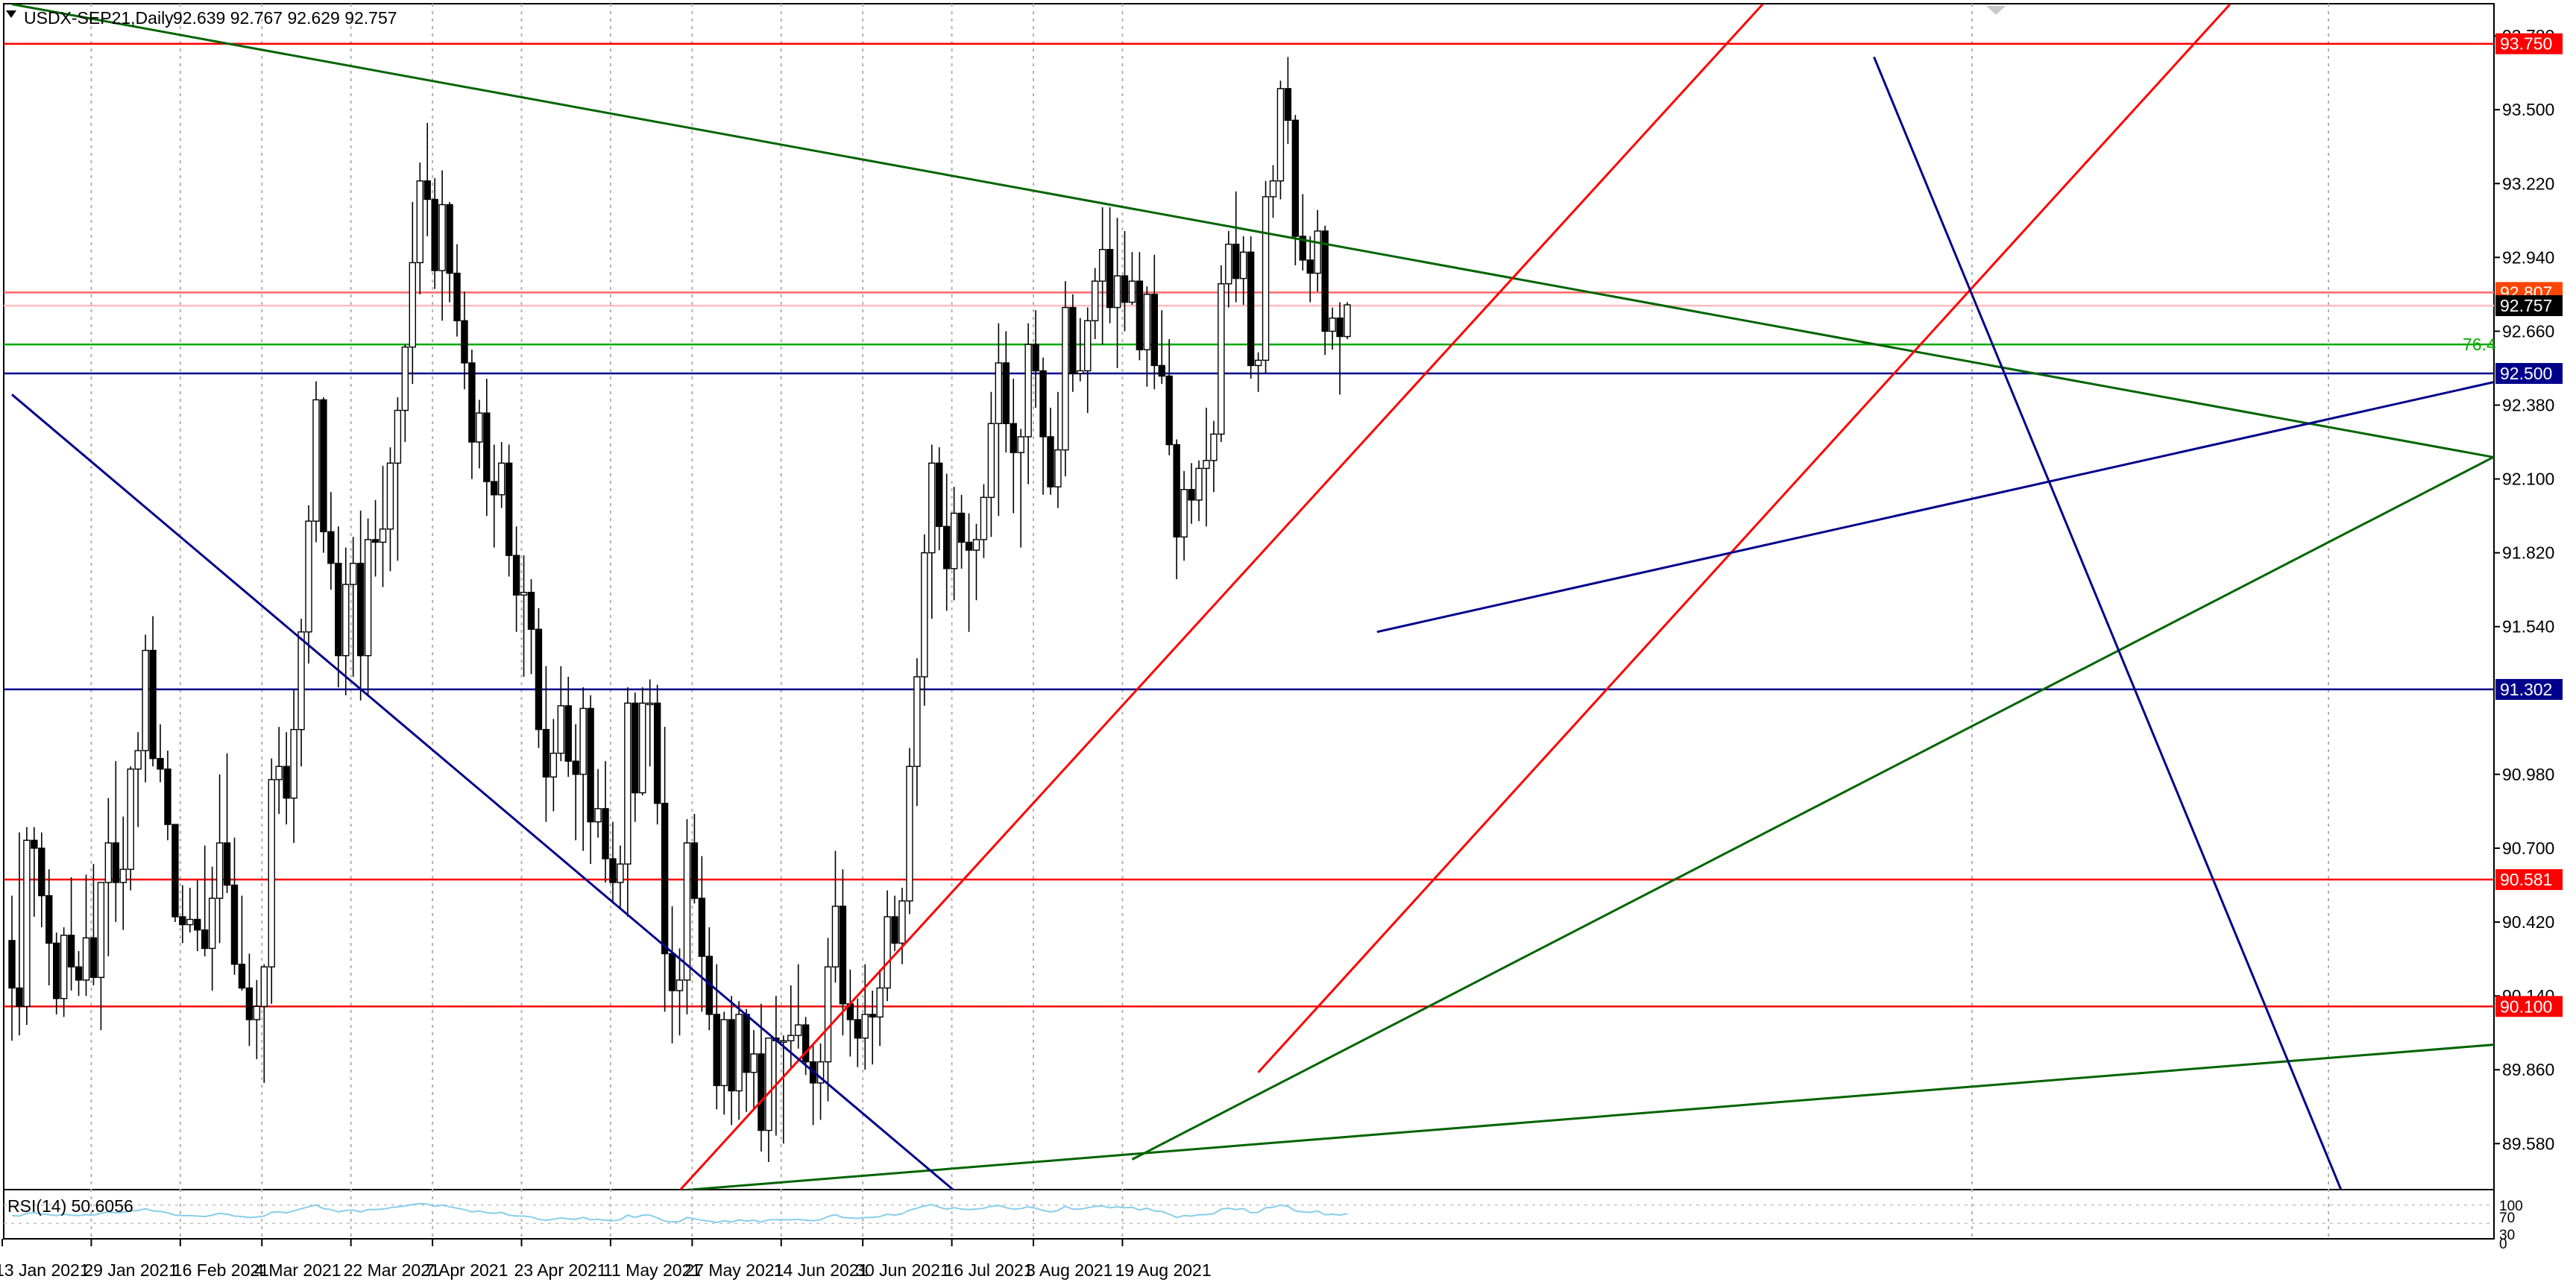  I want to click on y-tick-label: 89.580, so click(2528, 1143).